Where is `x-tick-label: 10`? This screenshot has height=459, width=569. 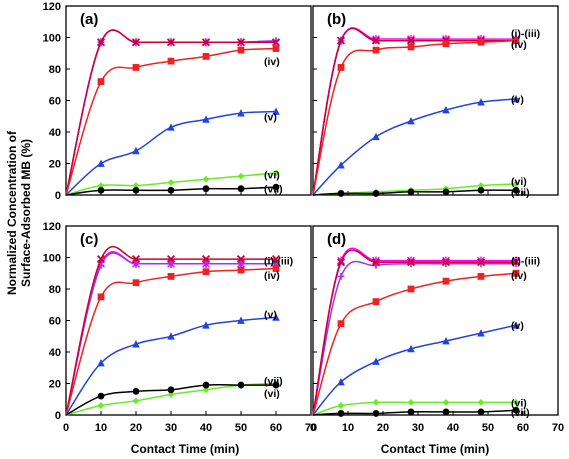
x-tick-label: 10 is located at coordinates (101, 428).